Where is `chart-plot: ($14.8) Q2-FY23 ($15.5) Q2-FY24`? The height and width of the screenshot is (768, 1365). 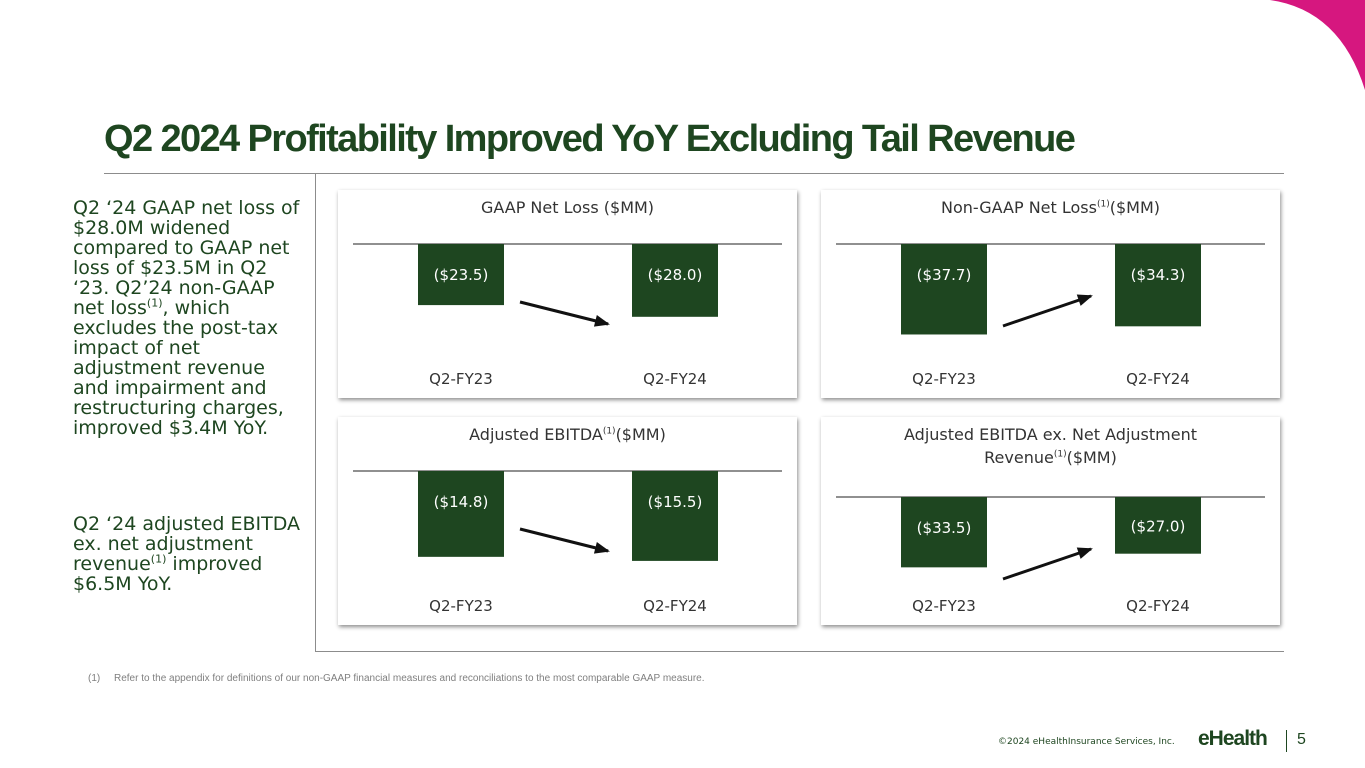 chart-plot: ($14.8) Q2-FY23 ($15.5) Q2-FY24 is located at coordinates (567, 542).